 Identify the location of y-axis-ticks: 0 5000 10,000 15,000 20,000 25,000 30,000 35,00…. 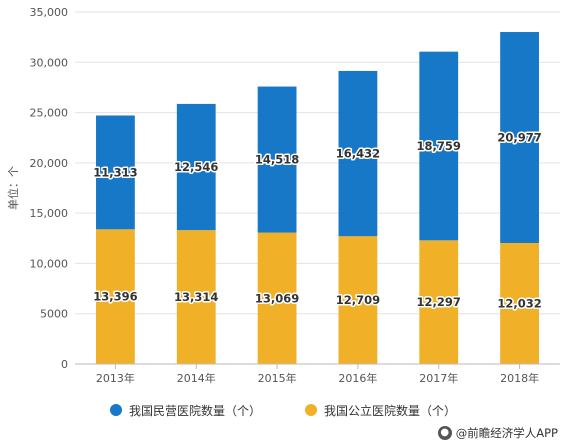
(49, 188).